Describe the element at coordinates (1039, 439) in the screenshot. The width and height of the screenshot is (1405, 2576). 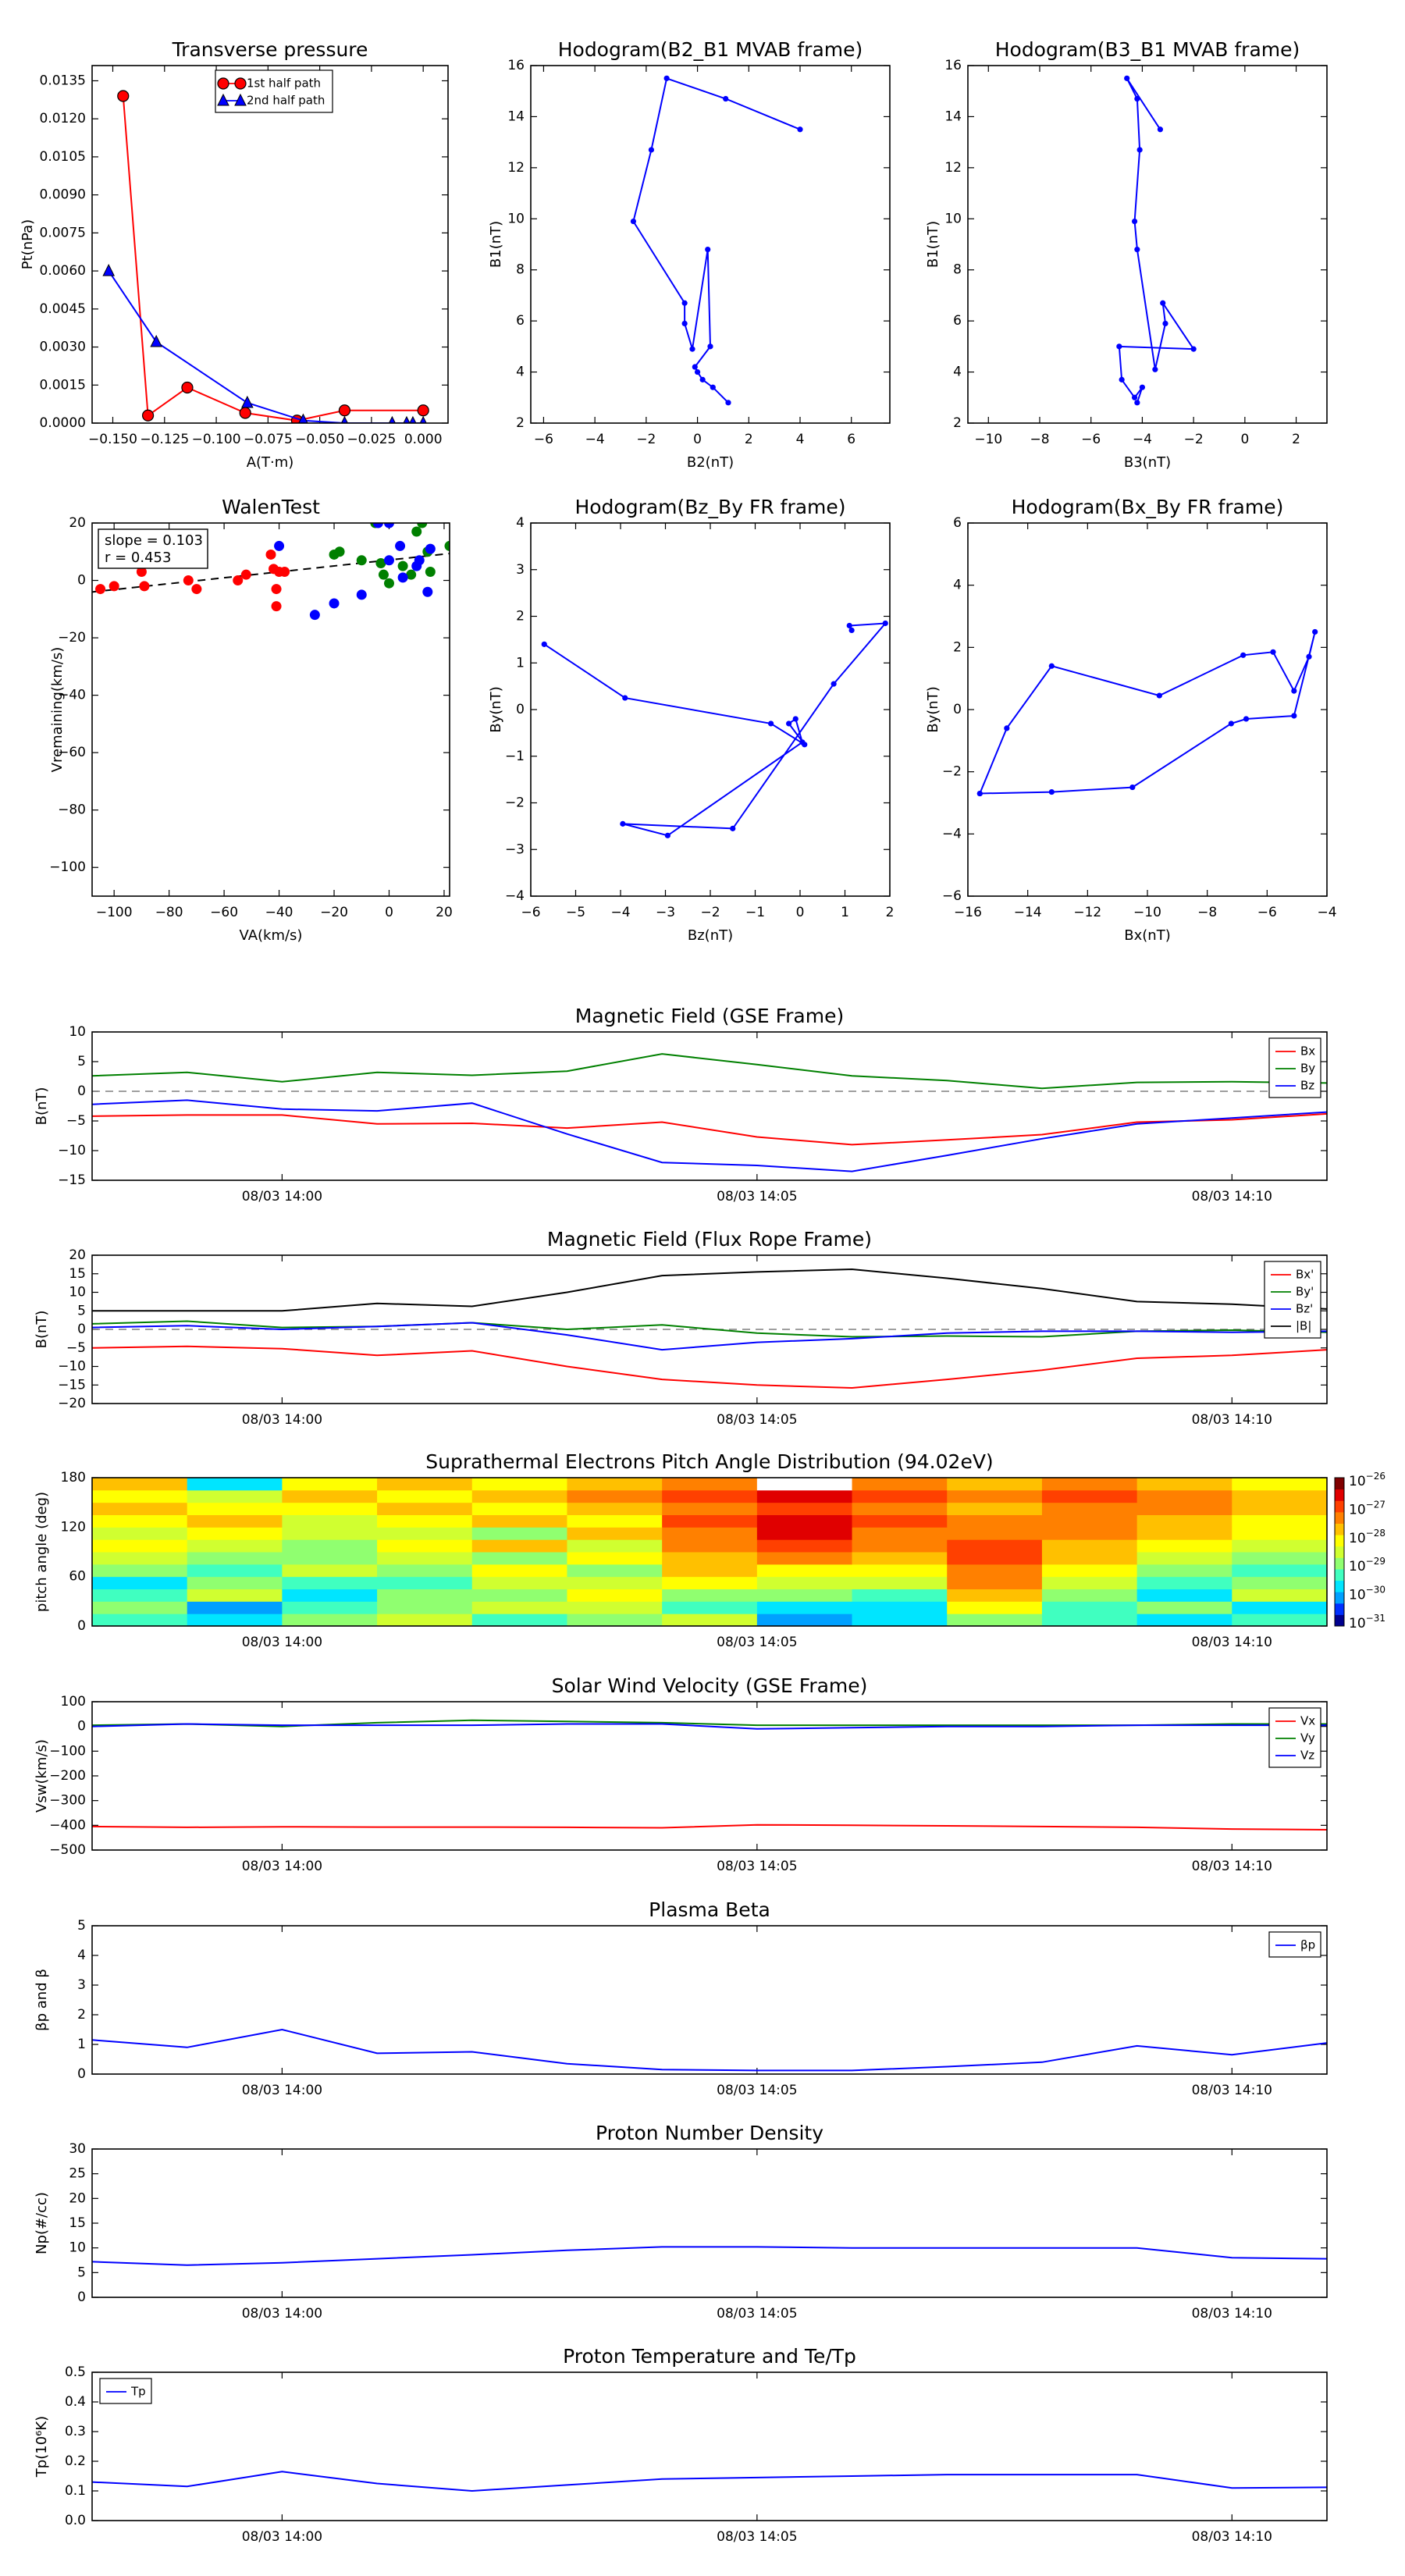
I see `x-tick-label: −8` at that location.